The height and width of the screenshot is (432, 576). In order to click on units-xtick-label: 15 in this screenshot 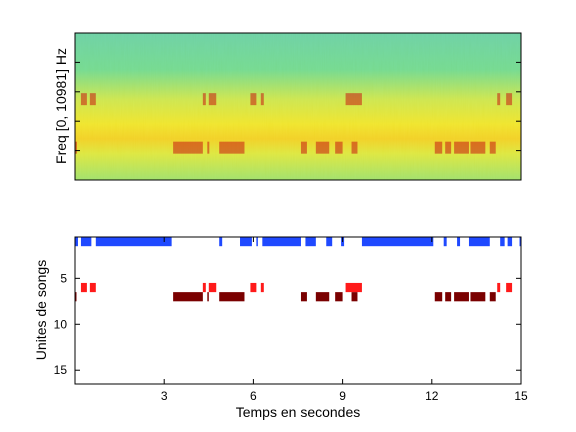, I will do `click(521, 396)`.